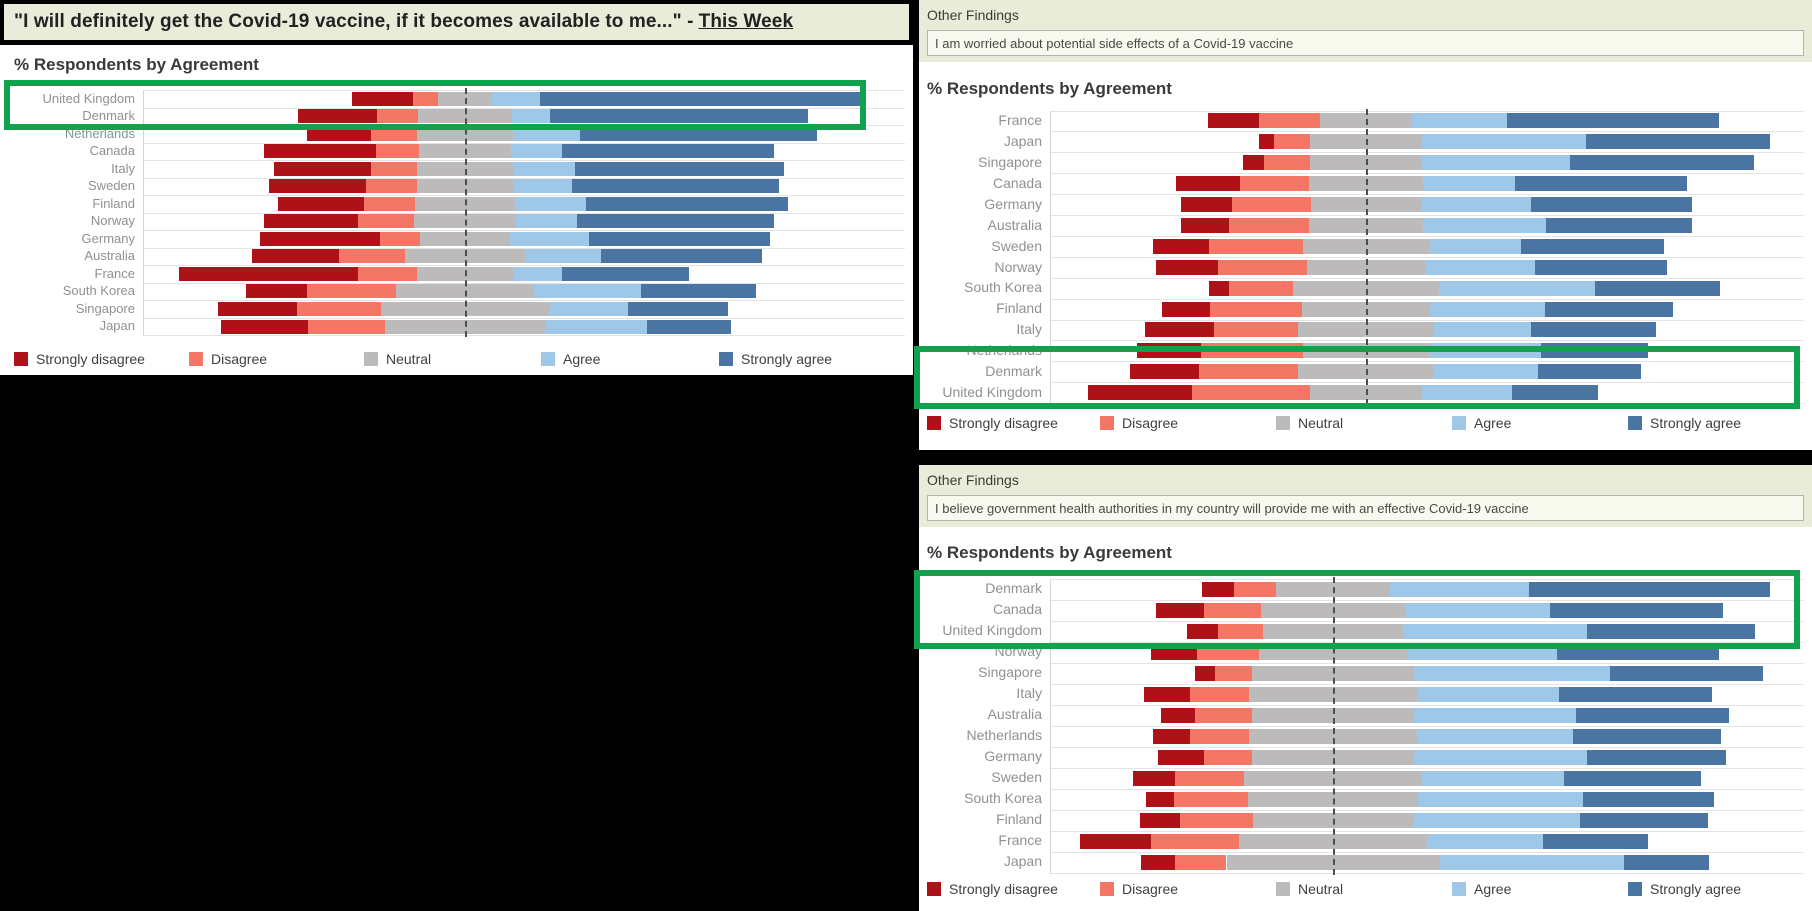 This screenshot has width=1812, height=911. What do you see at coordinates (1684, 423) in the screenshot?
I see `legend-item-strongly-agree: Strongly agree` at bounding box center [1684, 423].